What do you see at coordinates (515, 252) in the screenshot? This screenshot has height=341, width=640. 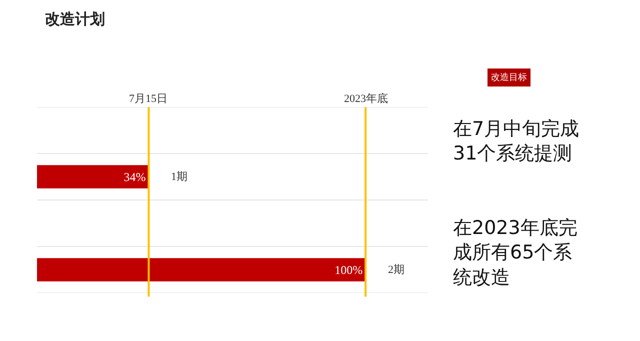 I see `text: 在2023年底完成所有65个系统改造` at bounding box center [515, 252].